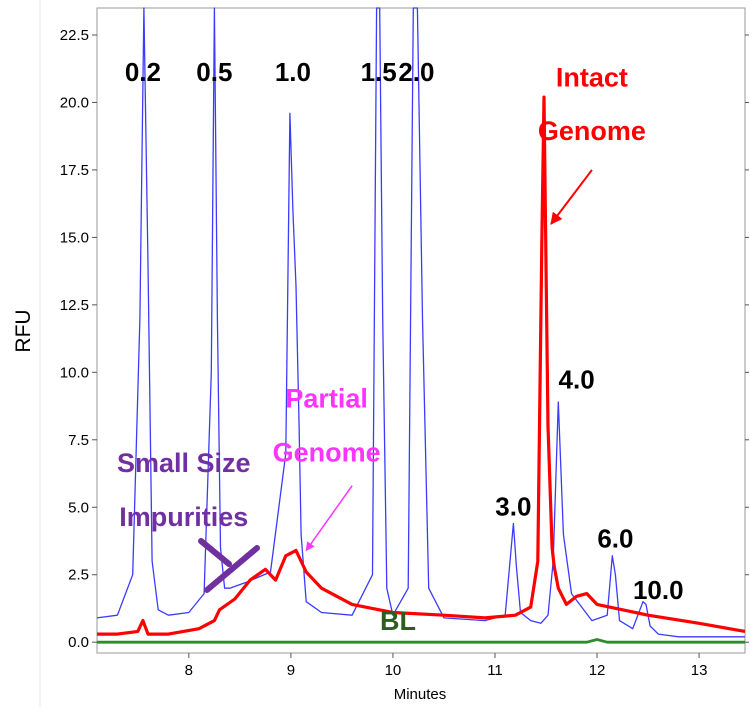  What do you see at coordinates (74, 102) in the screenshot?
I see `y-tick-label: 20.0` at bounding box center [74, 102].